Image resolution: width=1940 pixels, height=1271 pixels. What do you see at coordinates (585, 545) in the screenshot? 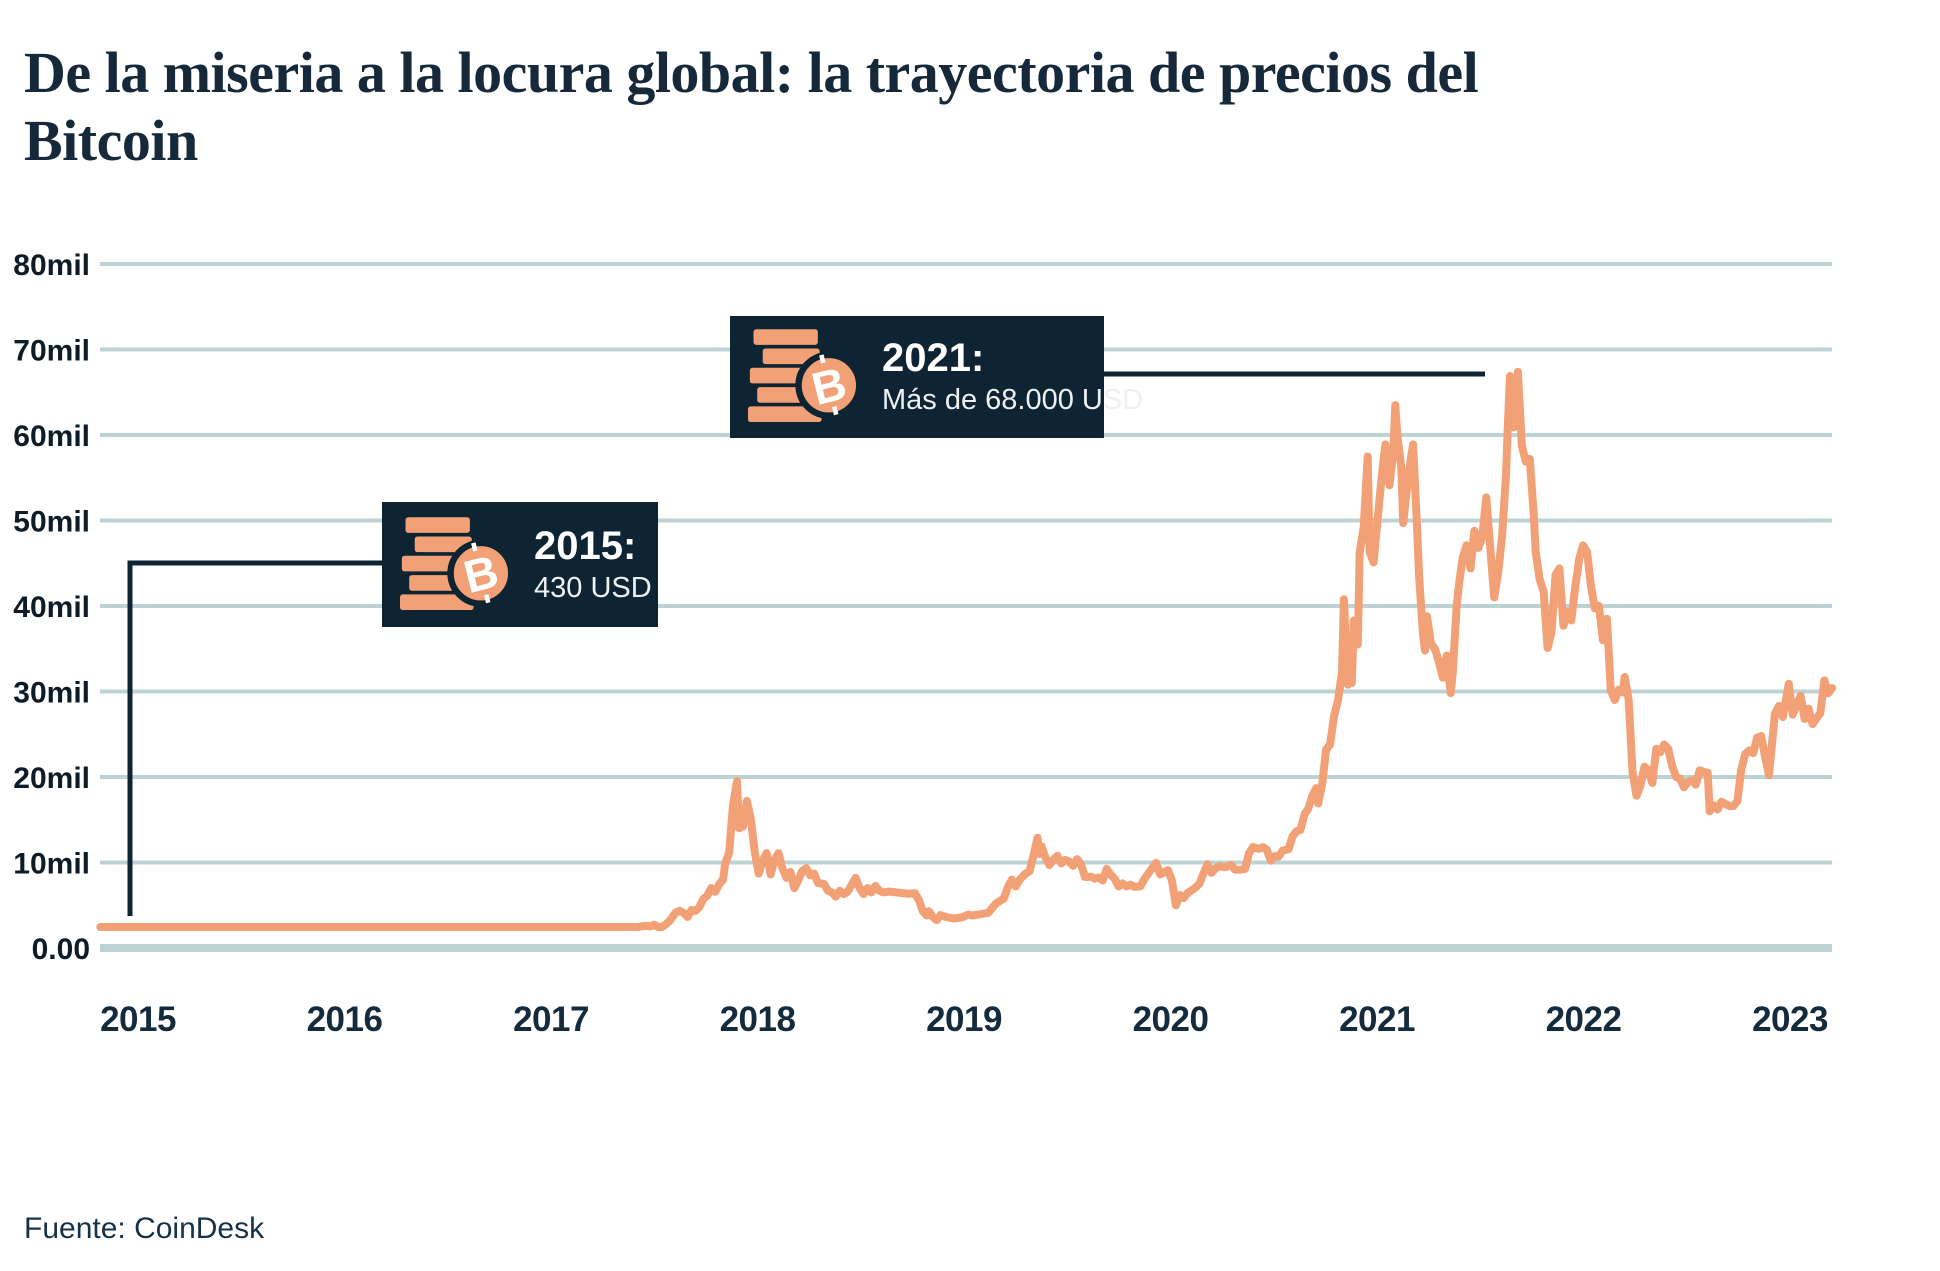
I see `annotation-2015-year: 2015:` at bounding box center [585, 545].